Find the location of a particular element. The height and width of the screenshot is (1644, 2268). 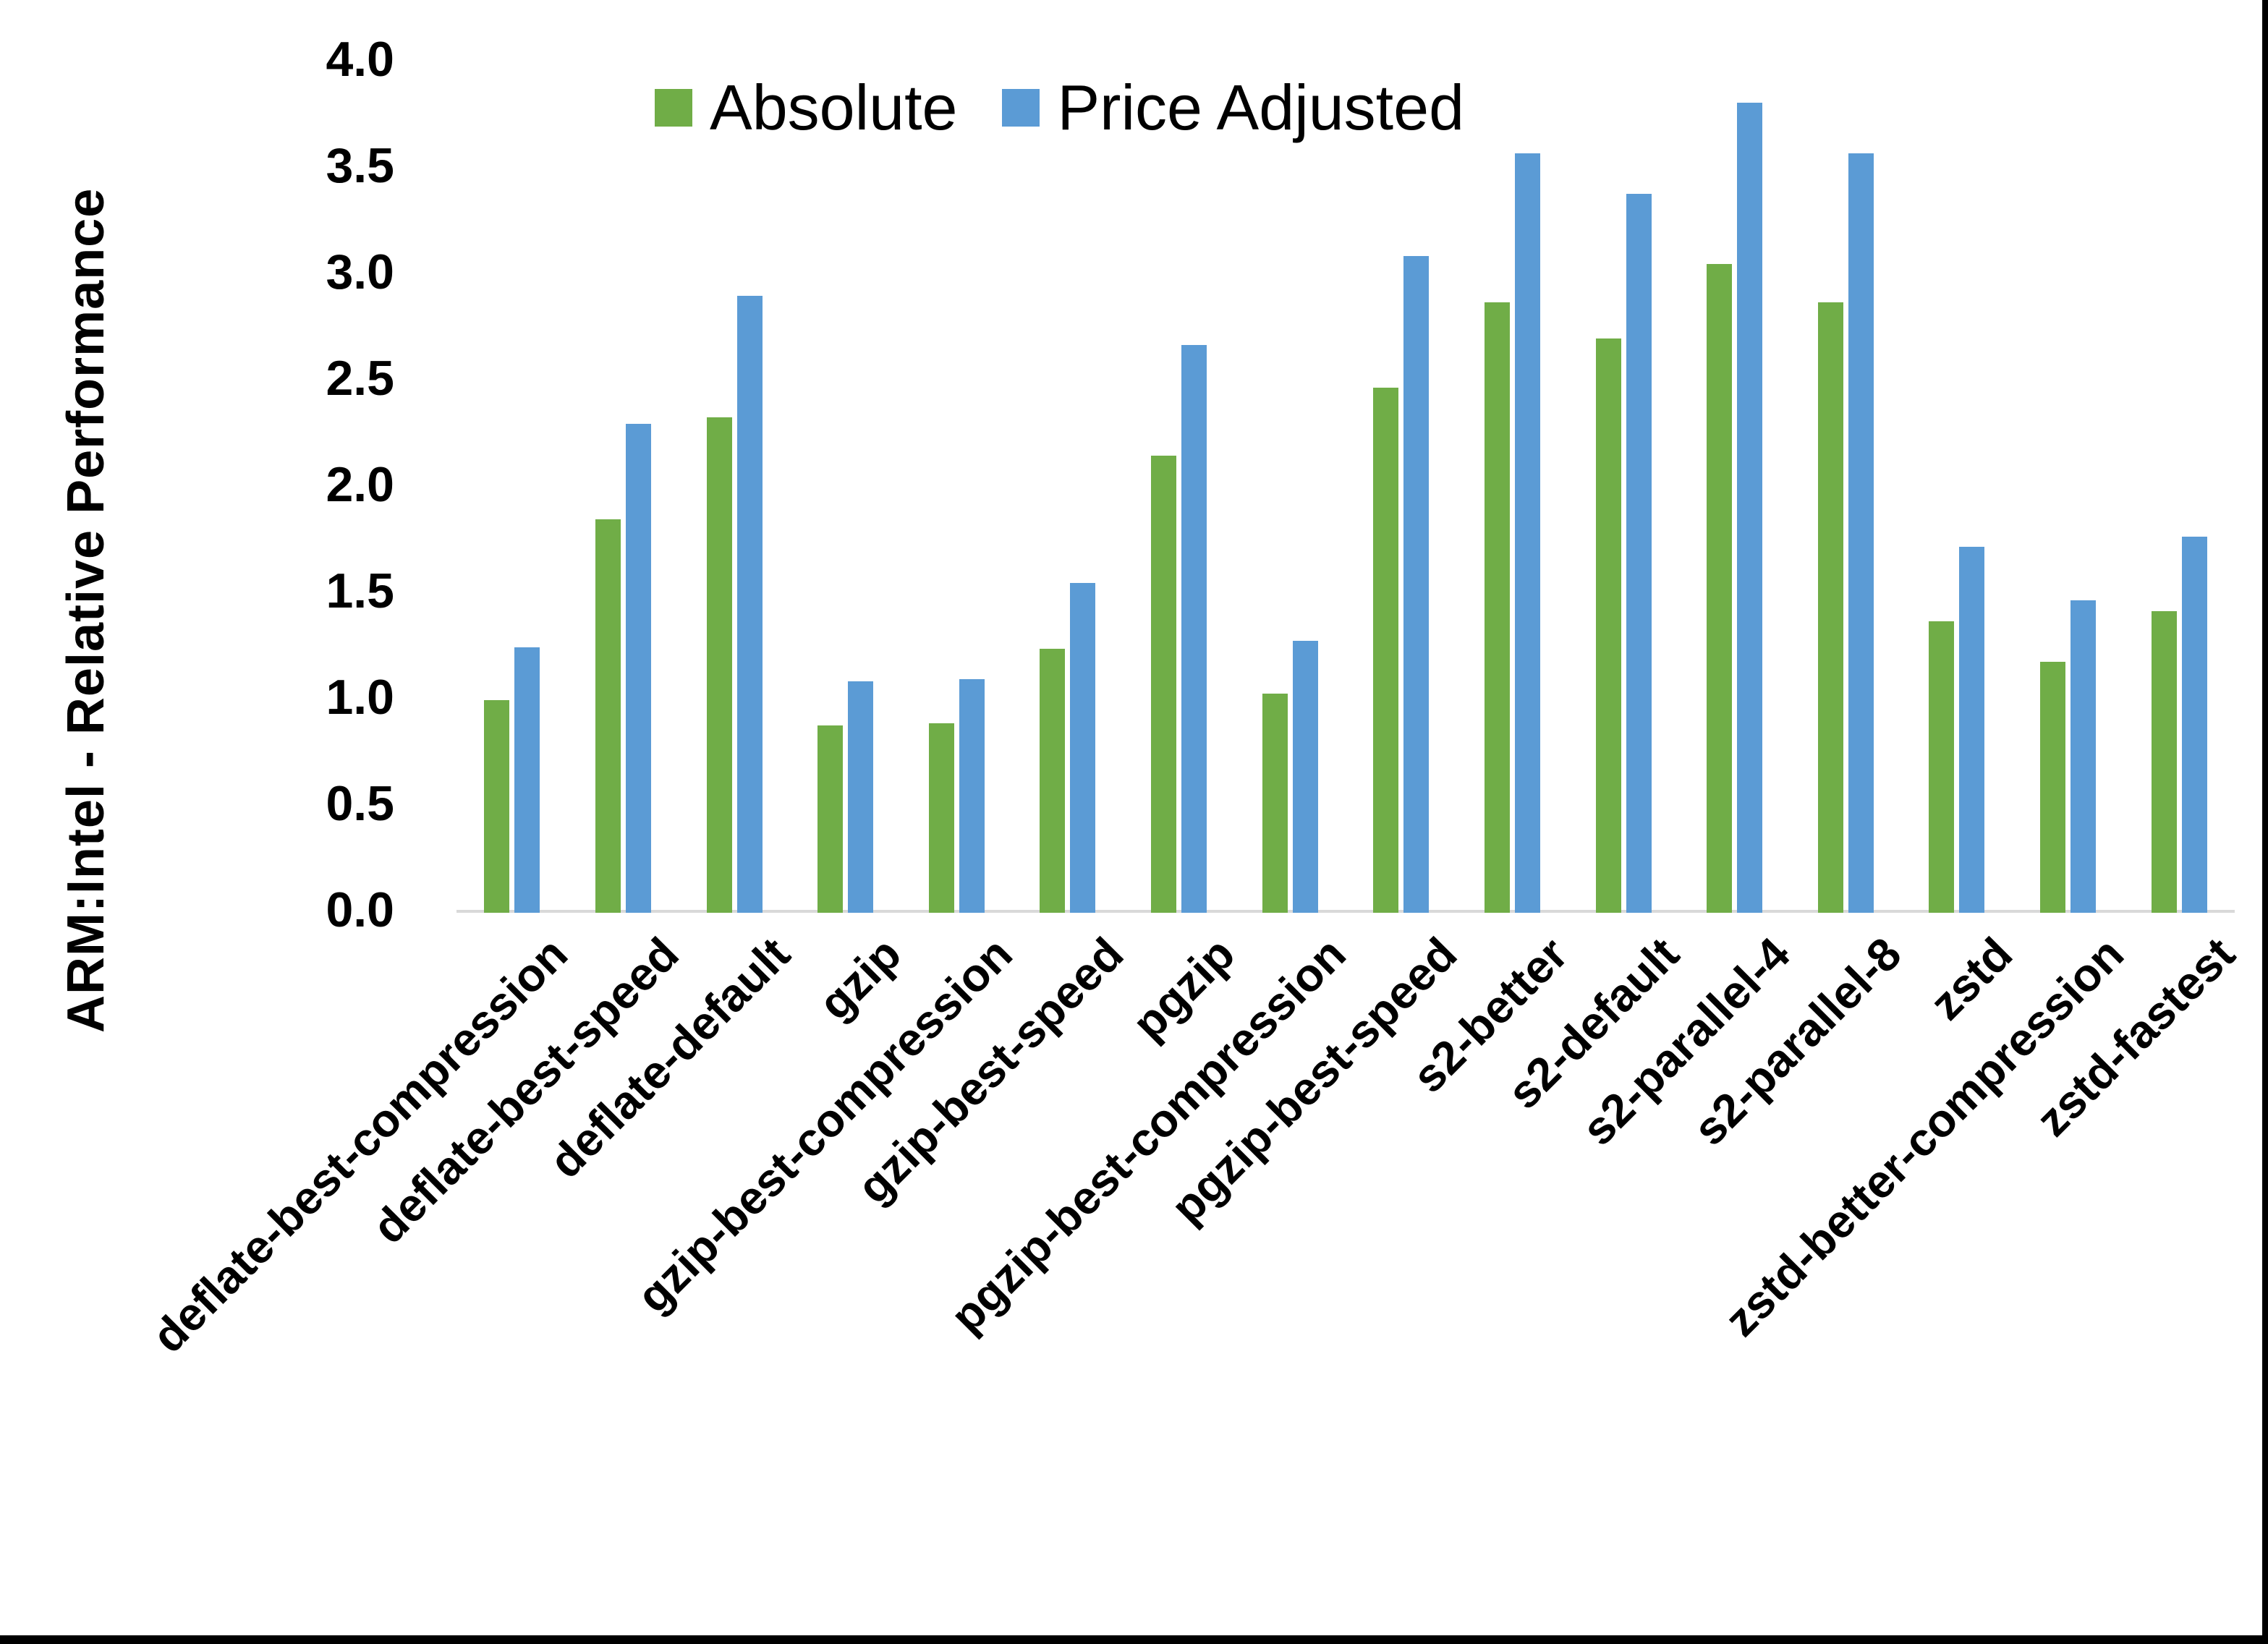

legend-item-absolute: Absolute is located at coordinates (806, 108).